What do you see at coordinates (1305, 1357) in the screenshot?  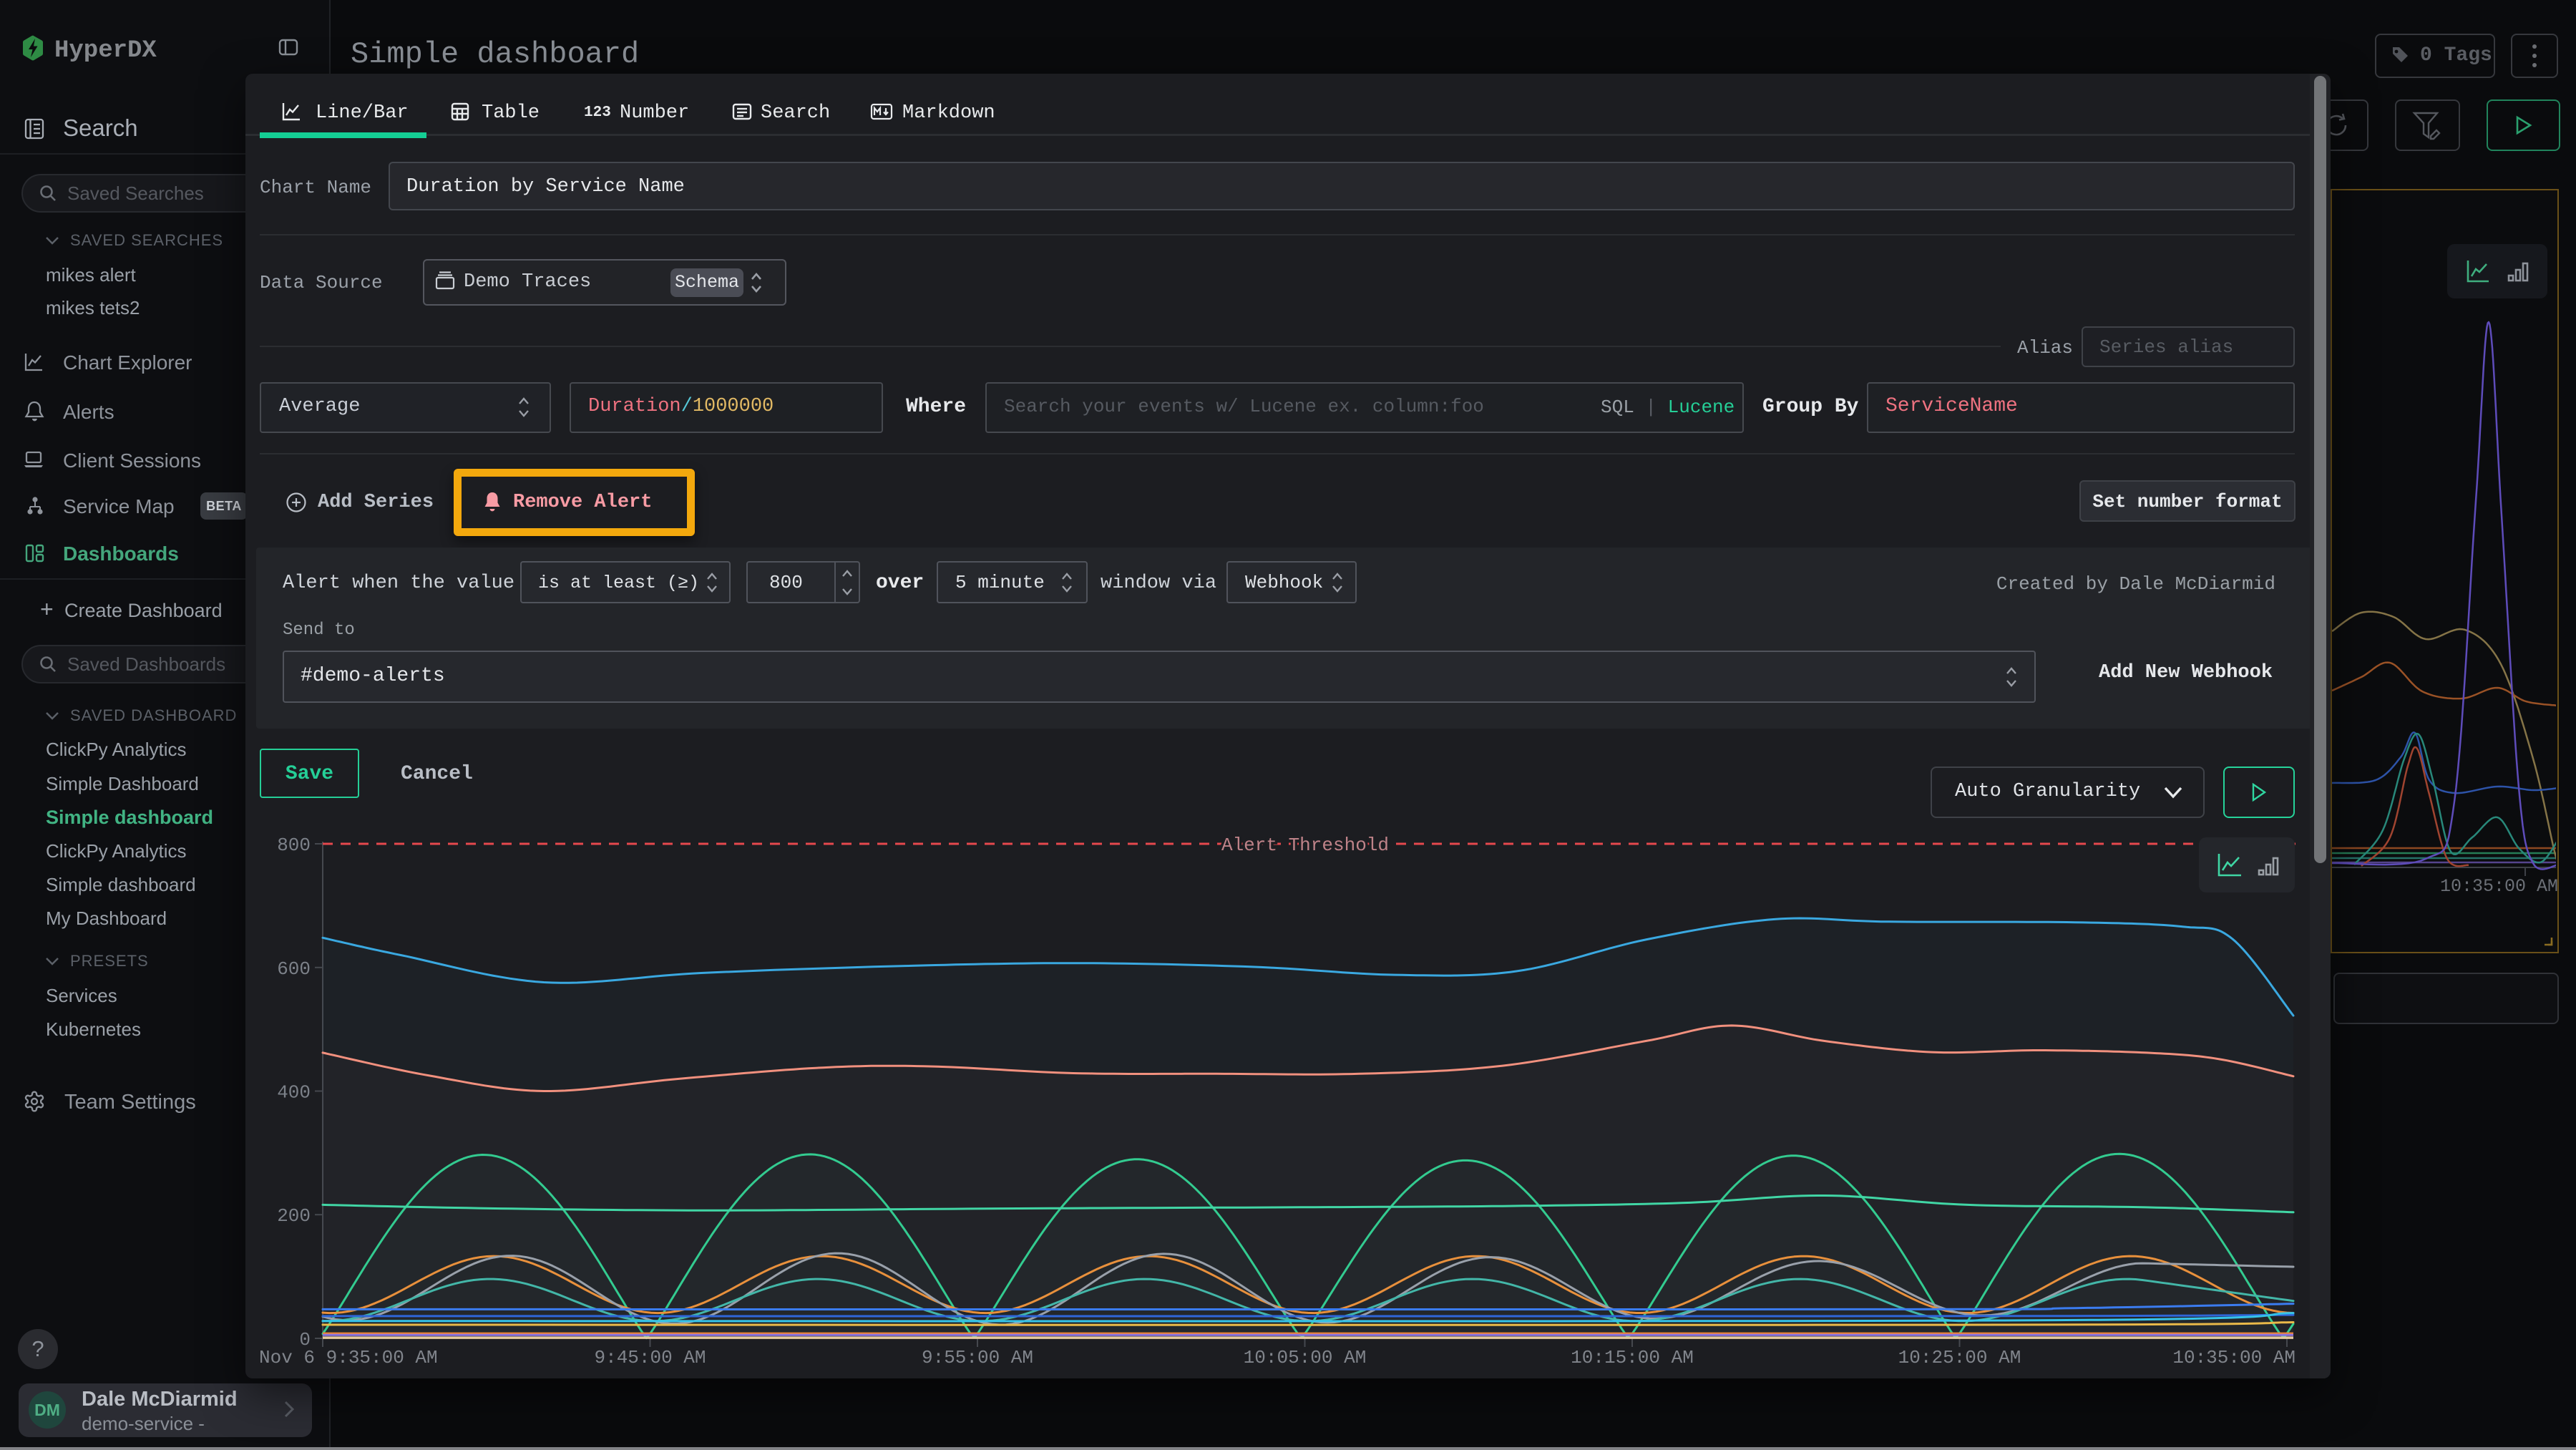 I see `svg-text: 10:05:00 AM` at bounding box center [1305, 1357].